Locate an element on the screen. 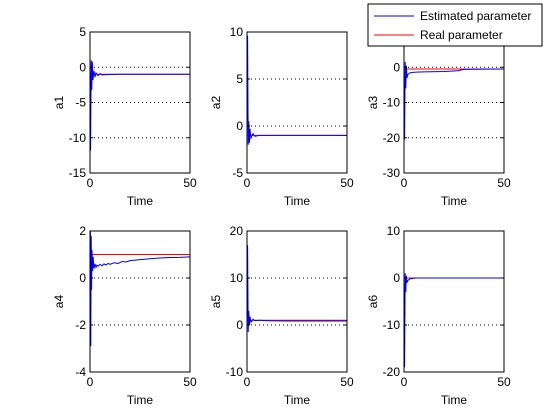 The image size is (560, 420). y-tick-label: -2 is located at coordinates (80, 325).